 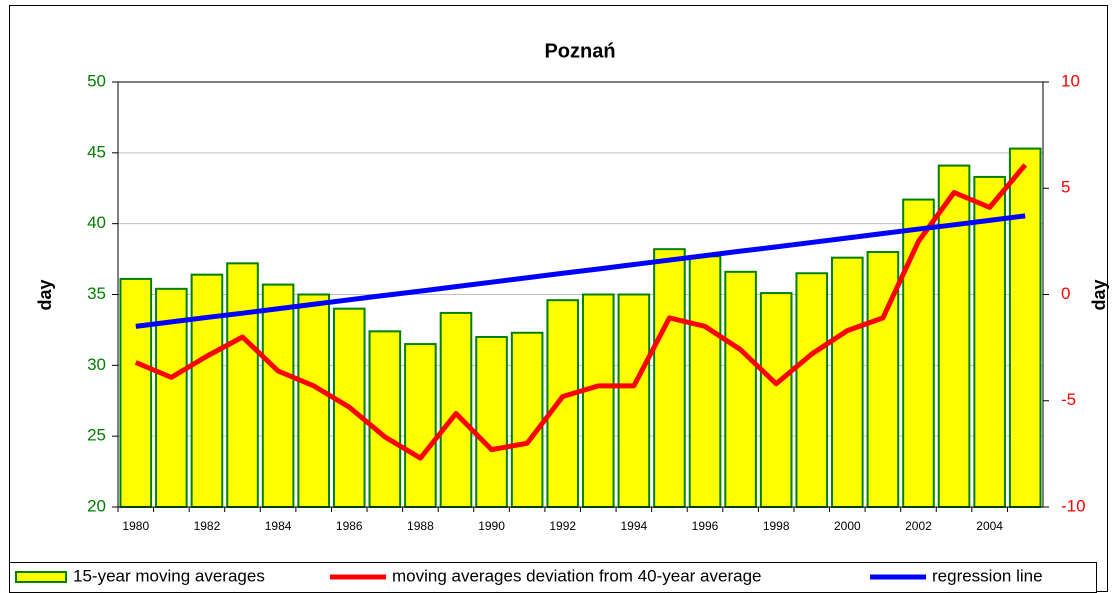 I want to click on y-tick-label: 20, so click(x=96, y=505).